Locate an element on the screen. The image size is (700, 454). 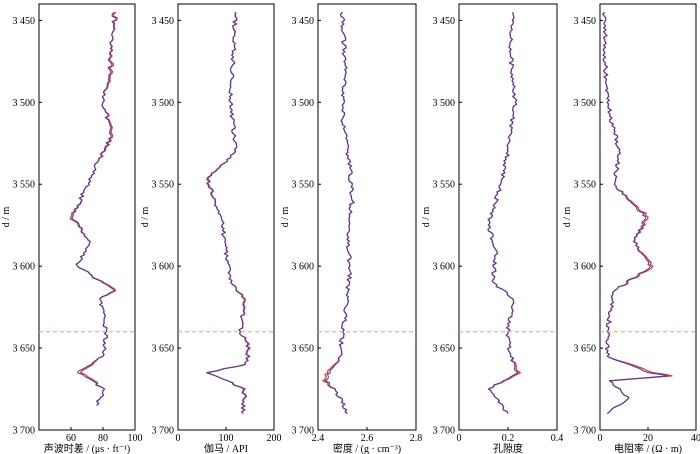
x-tick-label: 2.4 is located at coordinates (318, 438).